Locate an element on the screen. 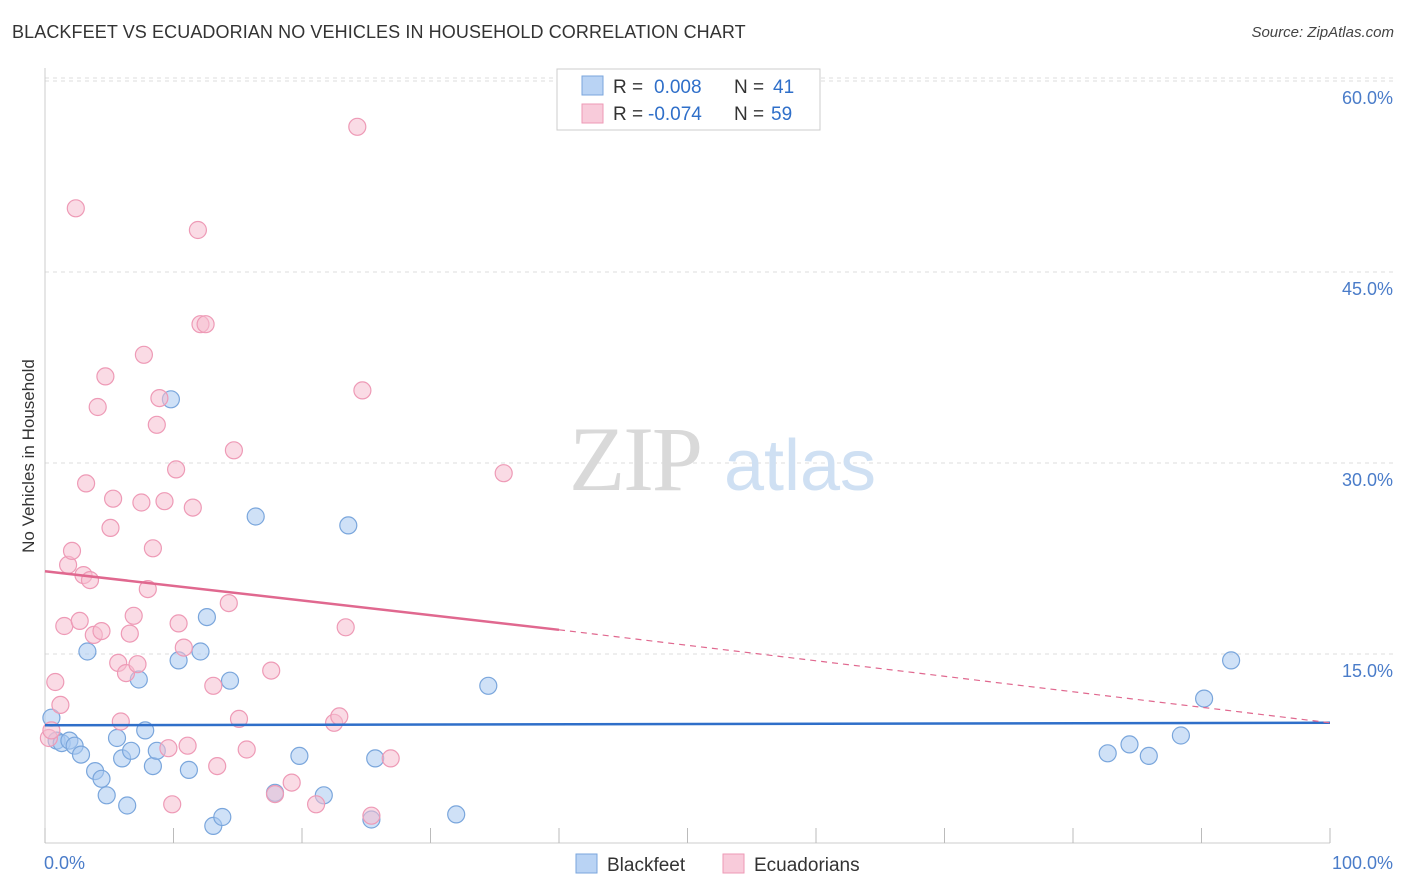  y-tick-label-2: 45.0% is located at coordinates (1367, 289).